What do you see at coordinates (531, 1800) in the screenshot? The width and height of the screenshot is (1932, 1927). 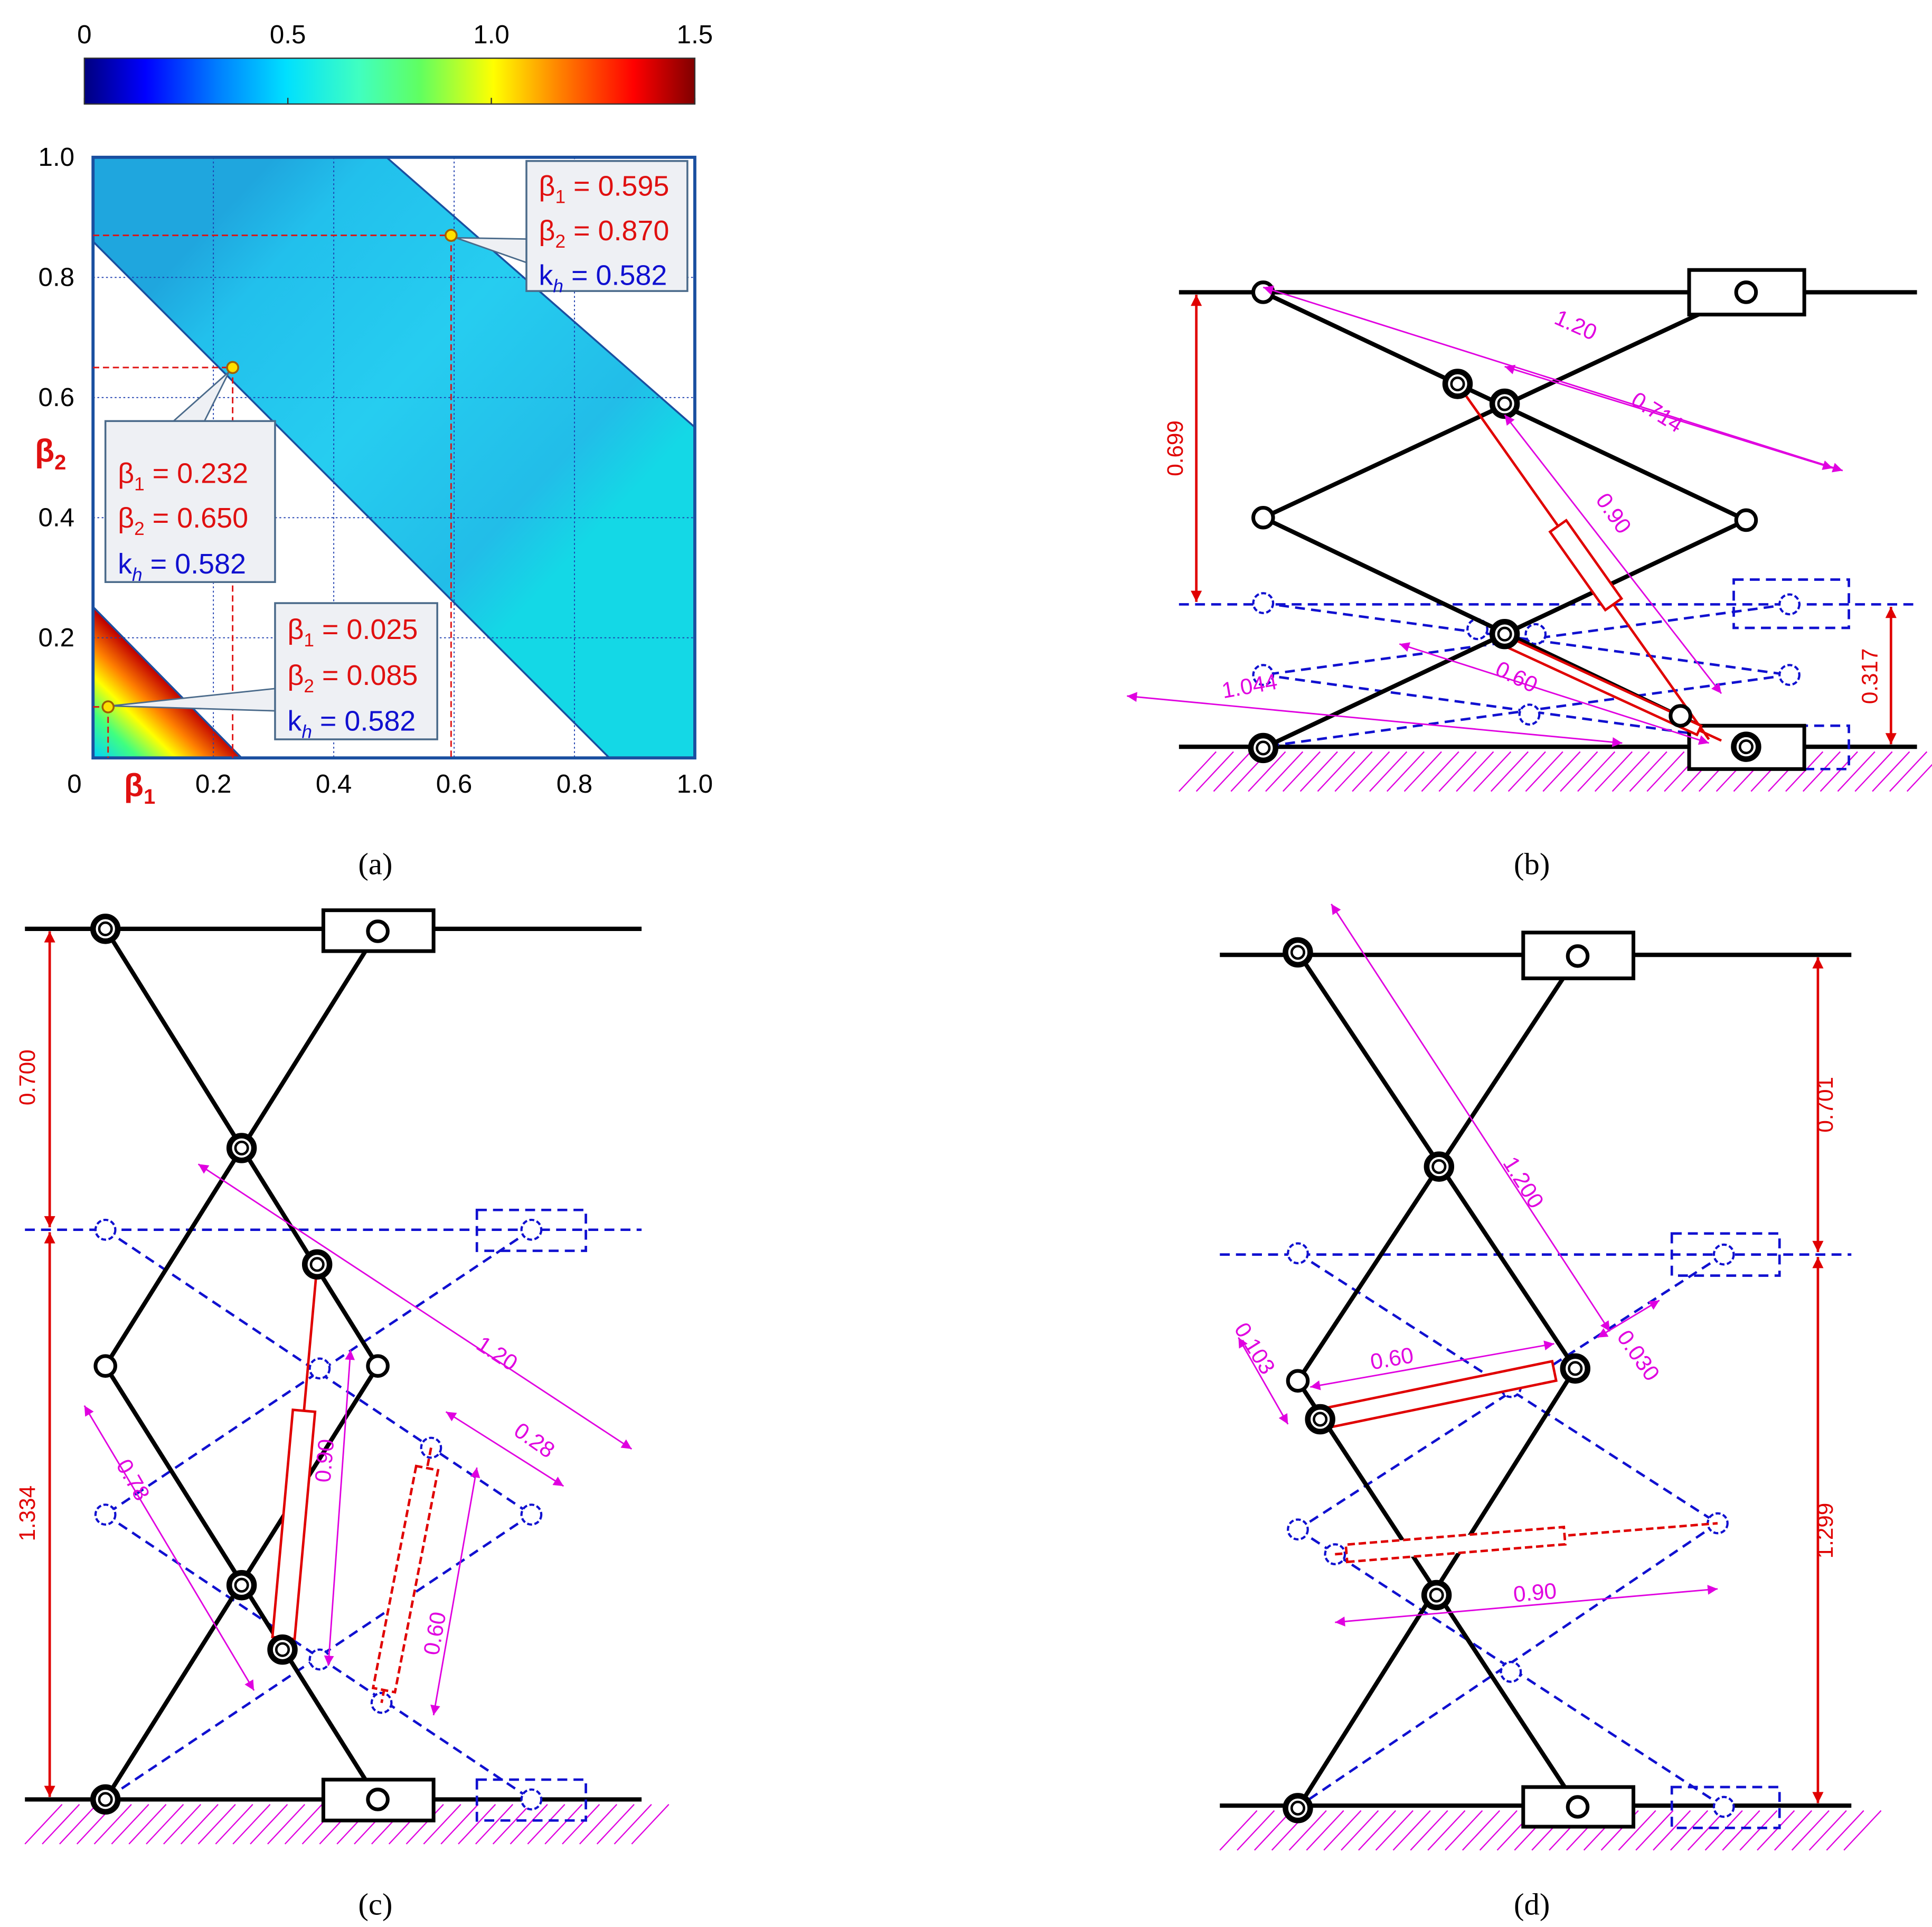 I see `slider-alt` at bounding box center [531, 1800].